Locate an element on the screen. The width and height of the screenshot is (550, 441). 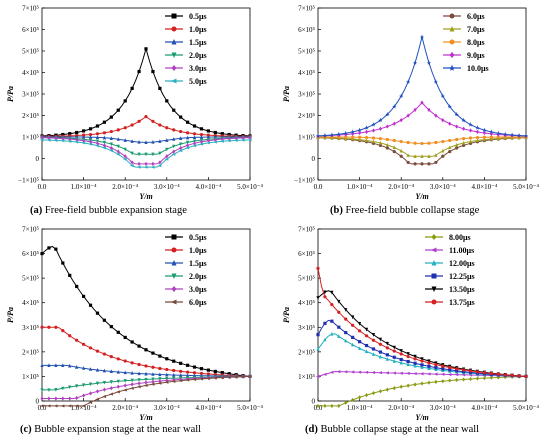
y-tick-label: 3×10⁵ is located at coordinates (306, 328).